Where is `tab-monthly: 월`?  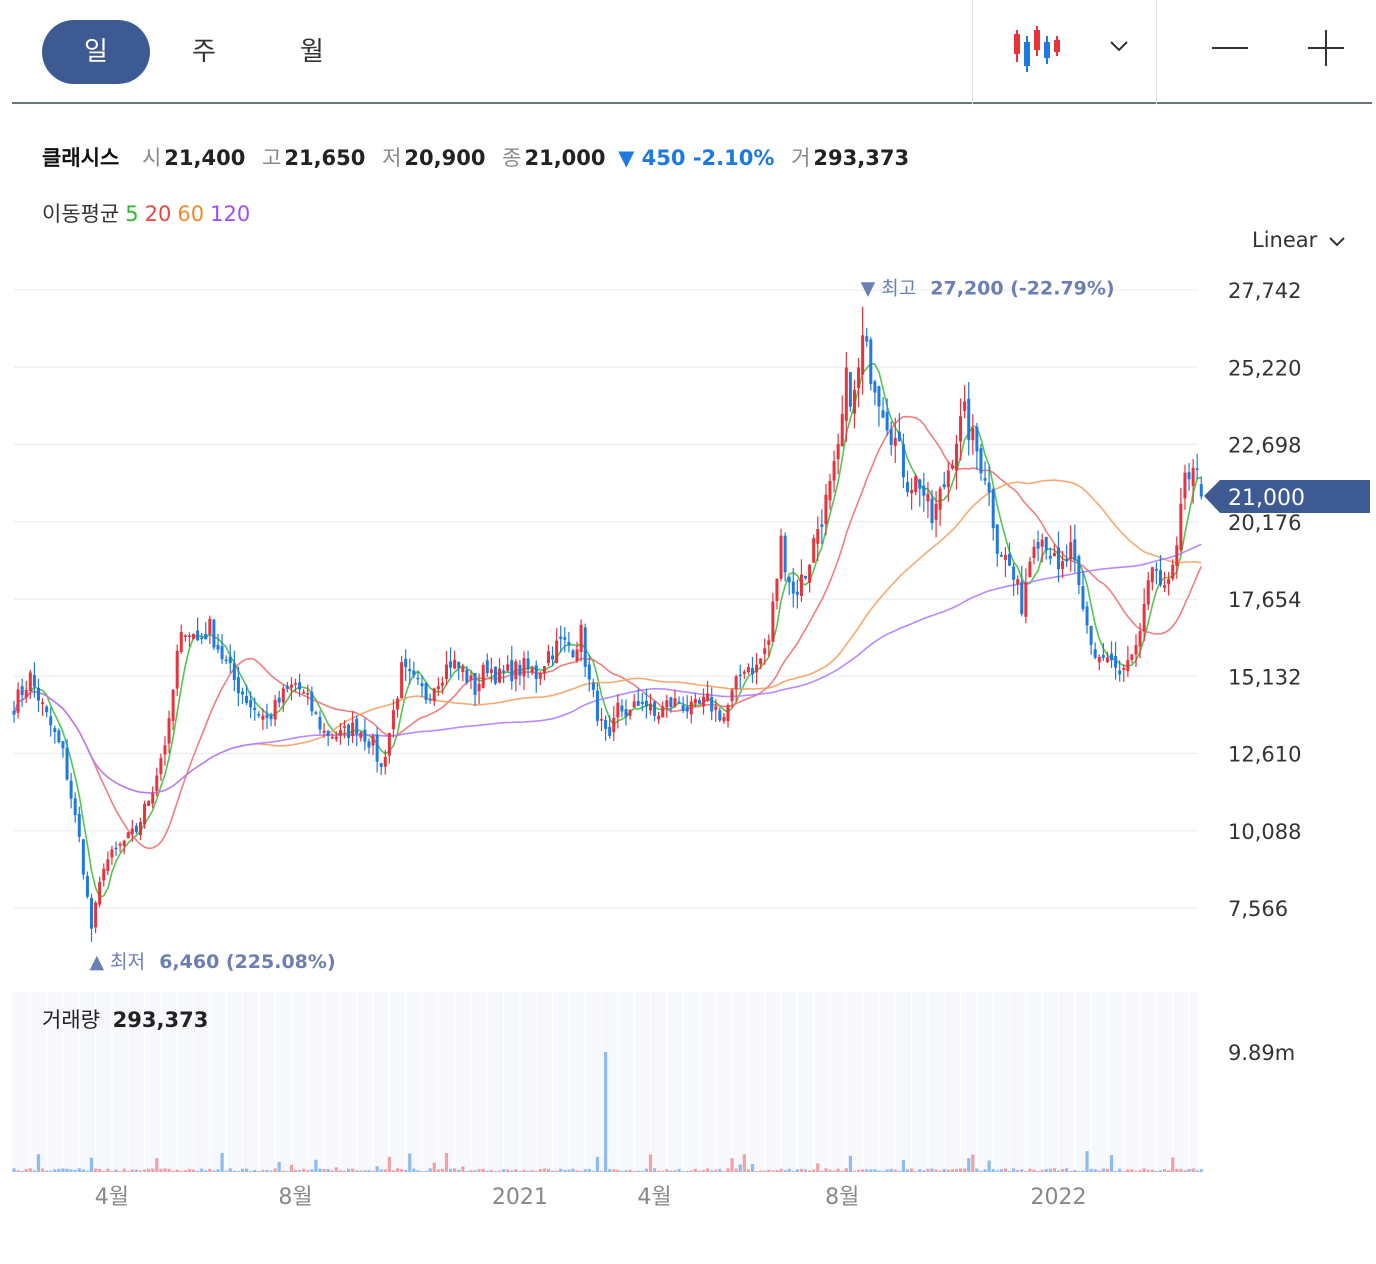
tab-monthly: 월 is located at coordinates (312, 52).